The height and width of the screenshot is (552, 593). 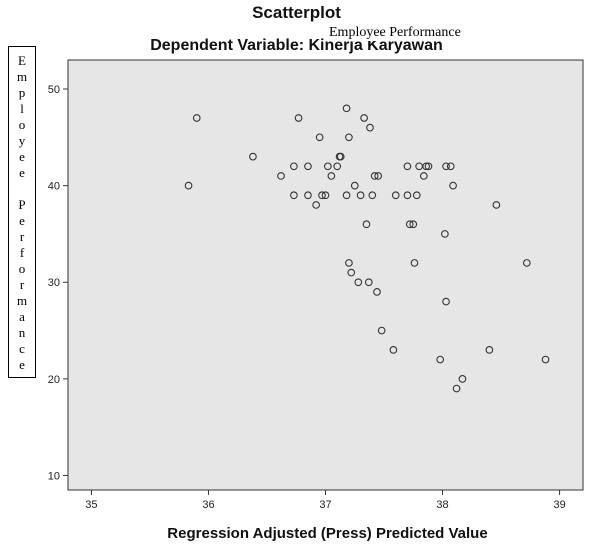 I want to click on y-tick-label: 50, so click(x=54, y=90).